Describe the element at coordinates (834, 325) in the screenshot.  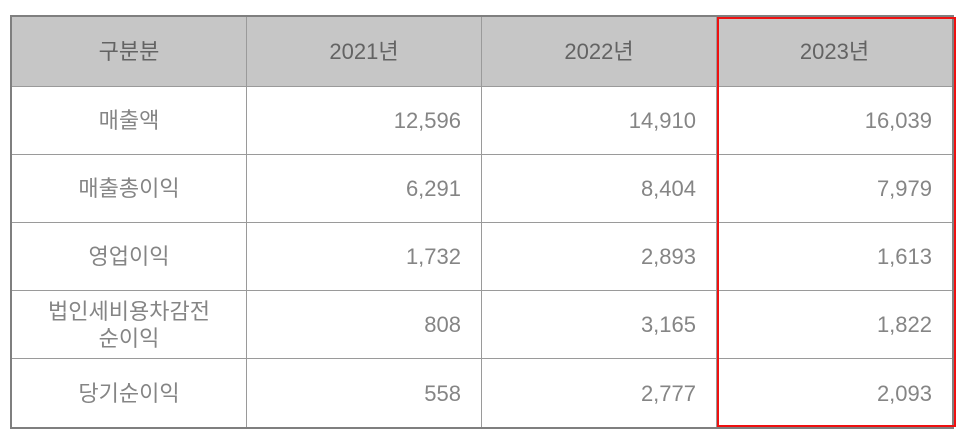
I see `value-cell-2023: 1,822` at that location.